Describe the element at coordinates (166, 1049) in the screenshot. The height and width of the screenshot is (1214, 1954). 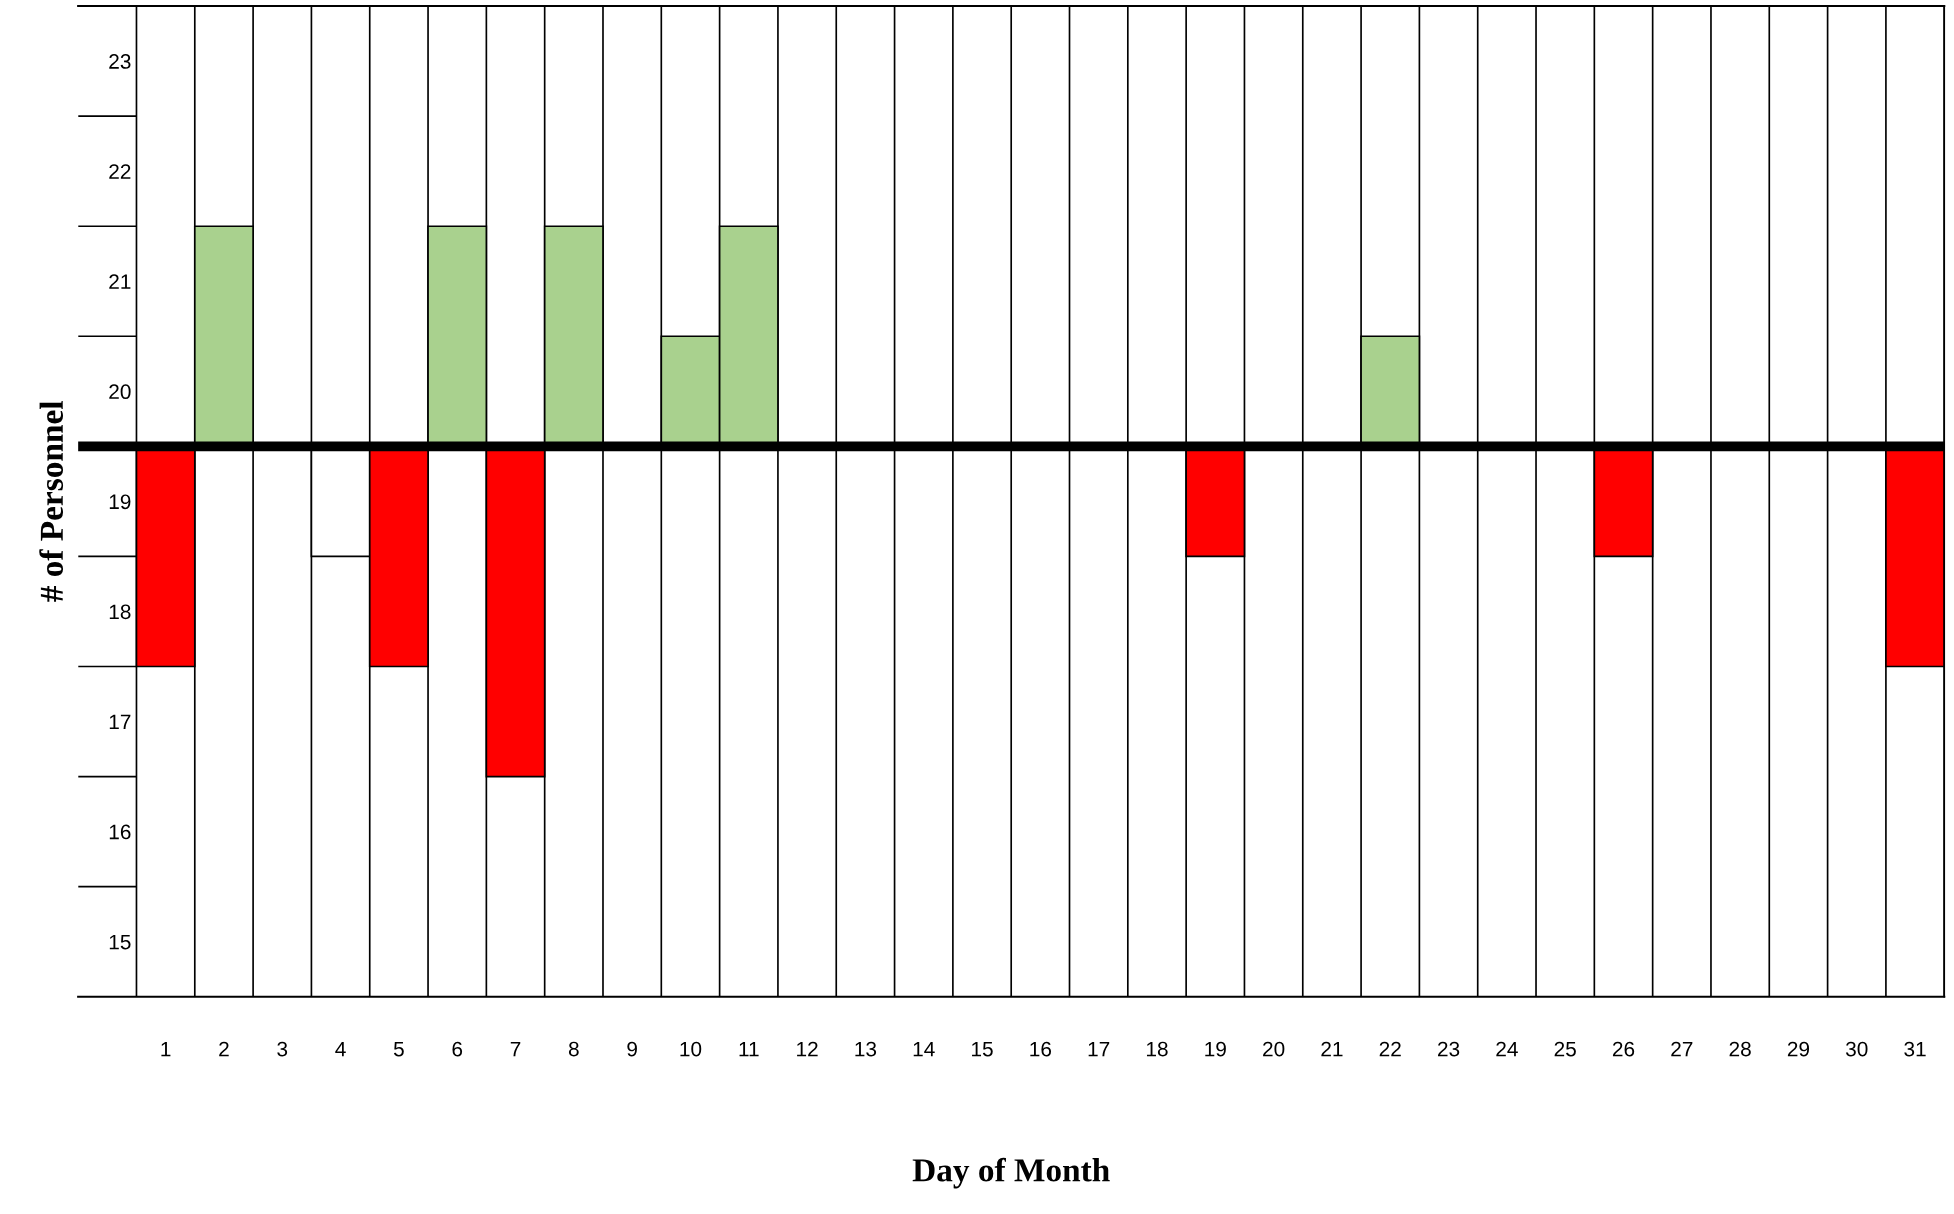
I see `x-tick-label: 1` at that location.